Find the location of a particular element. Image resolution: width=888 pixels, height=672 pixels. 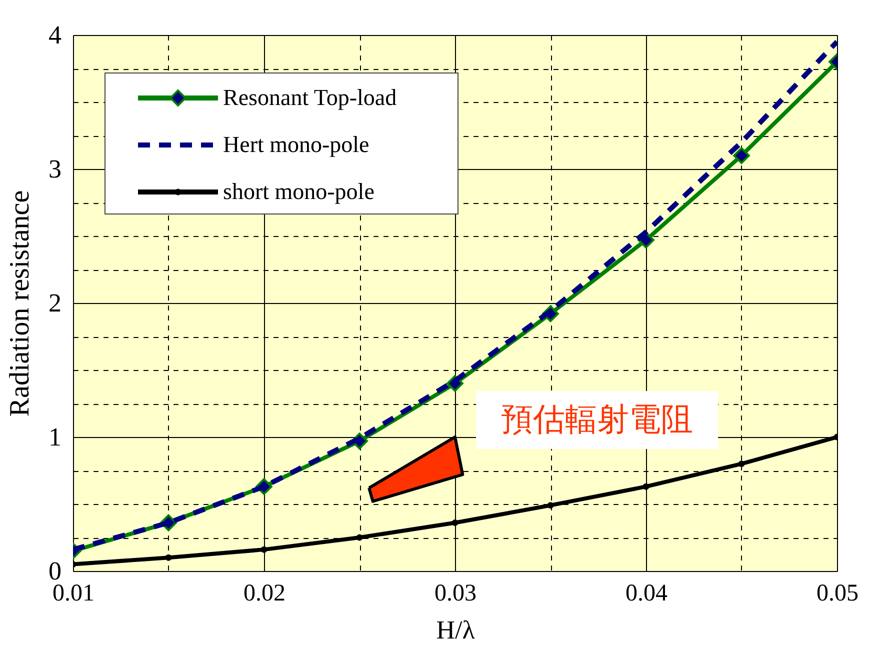

legend-label: Hert mono-pole is located at coordinates (296, 144).